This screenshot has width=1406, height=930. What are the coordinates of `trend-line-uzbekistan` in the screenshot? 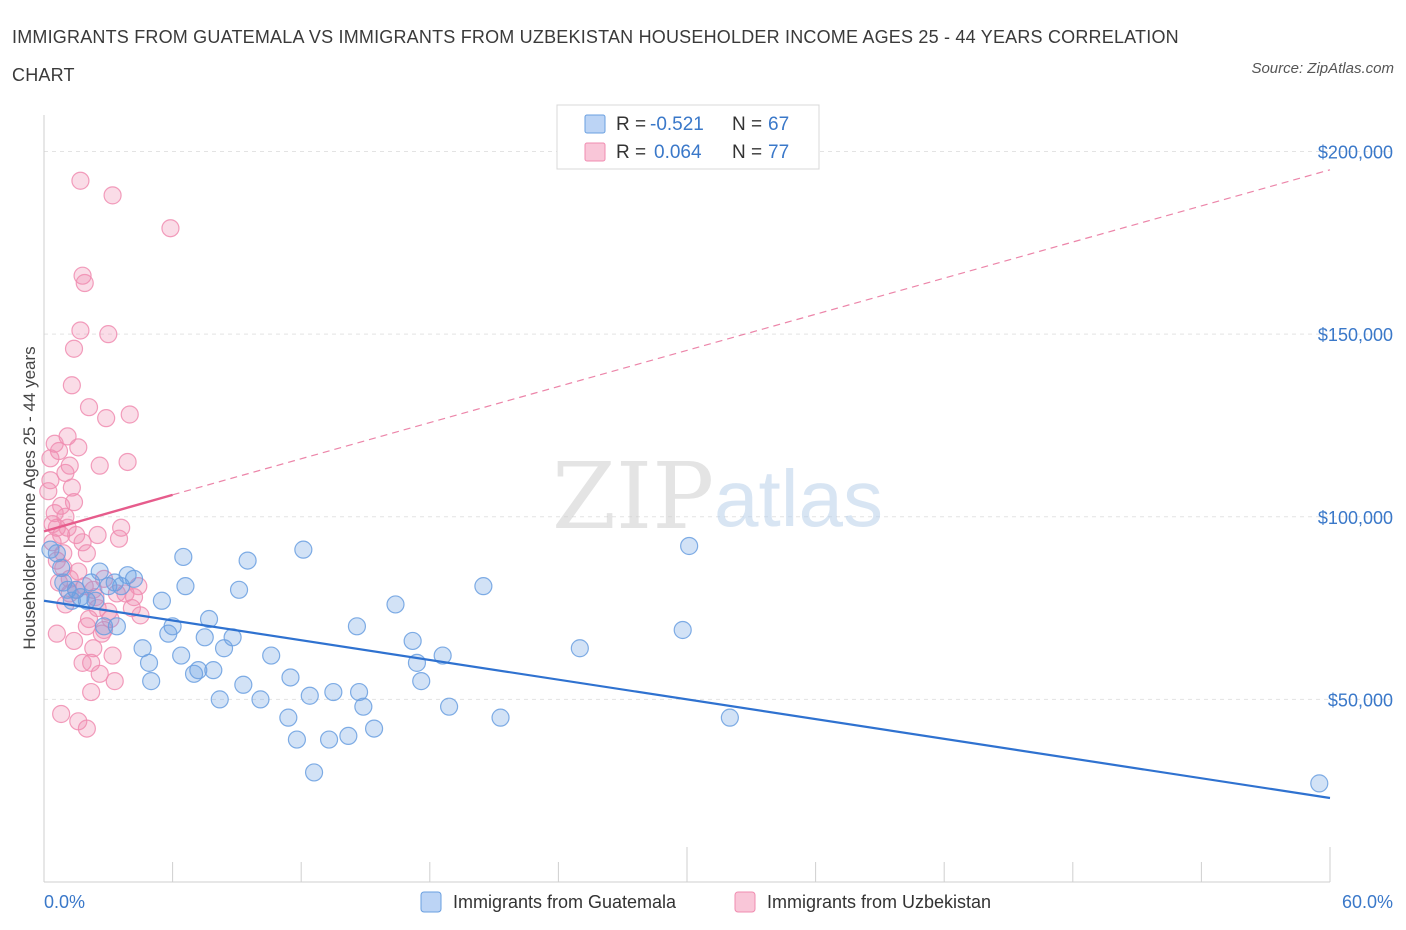 It's located at (108, 513).